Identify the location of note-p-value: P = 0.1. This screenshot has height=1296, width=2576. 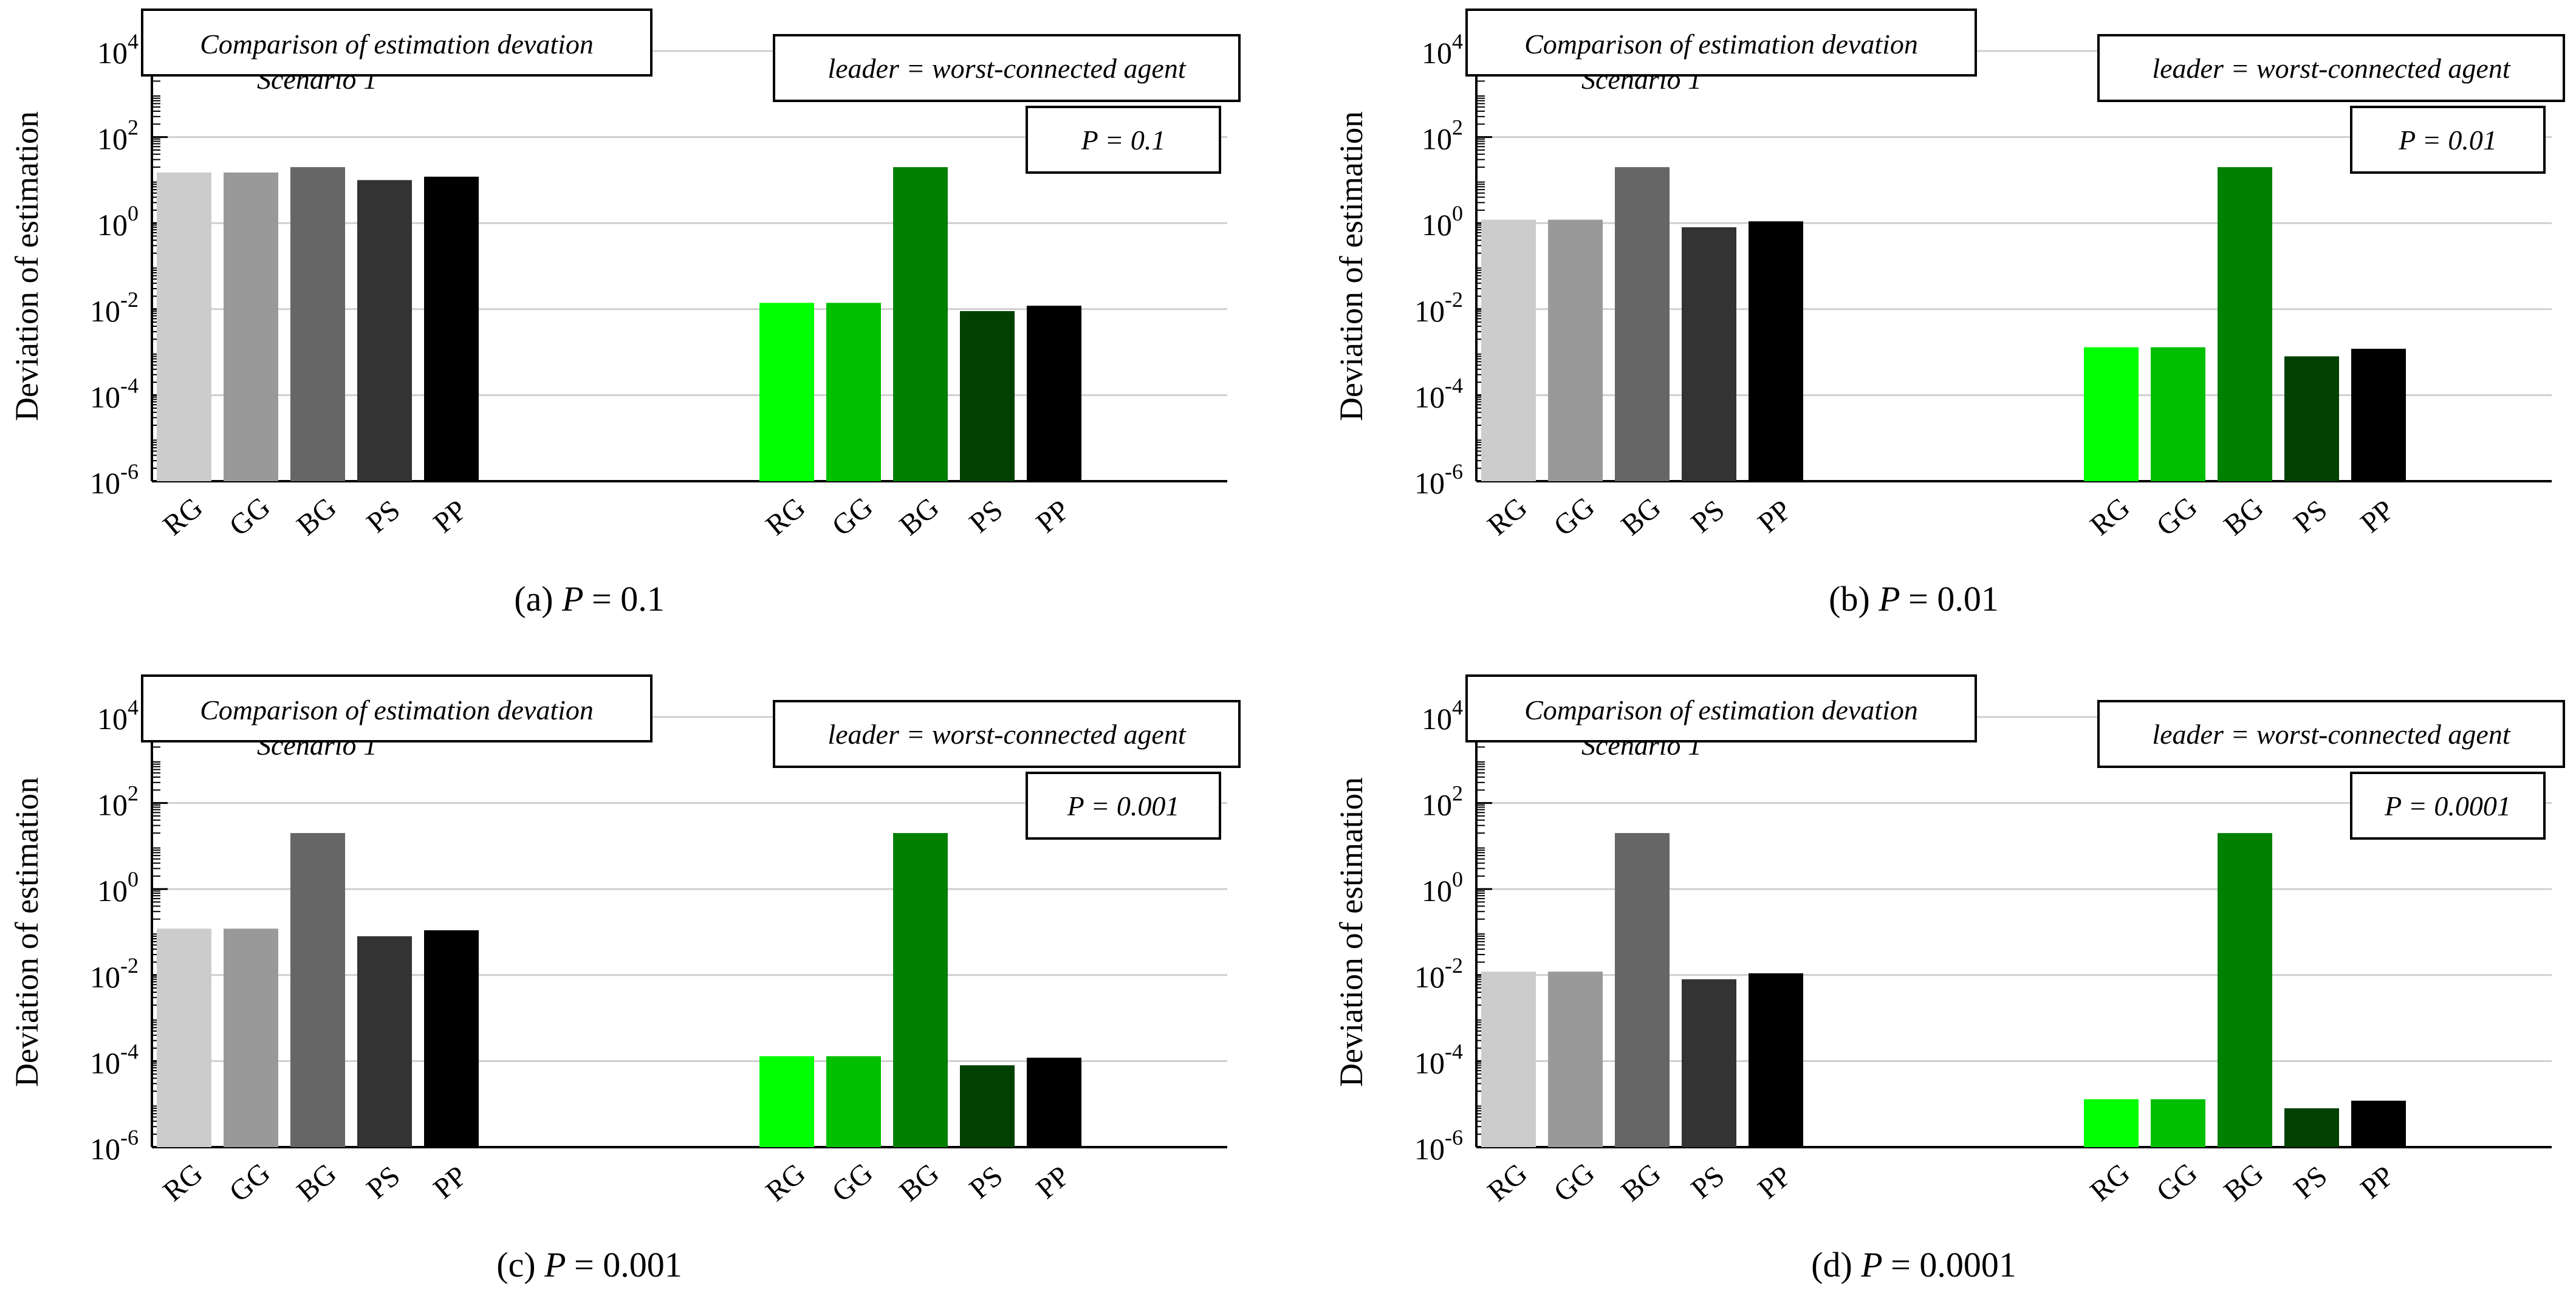
(1123, 140).